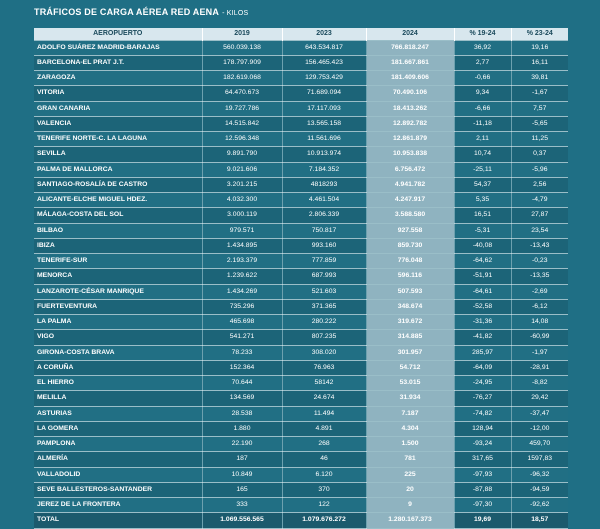 This screenshot has height=529, width=600. Describe the element at coordinates (539, 490) in the screenshot. I see `pct-23-24-cell: -94,59` at that location.